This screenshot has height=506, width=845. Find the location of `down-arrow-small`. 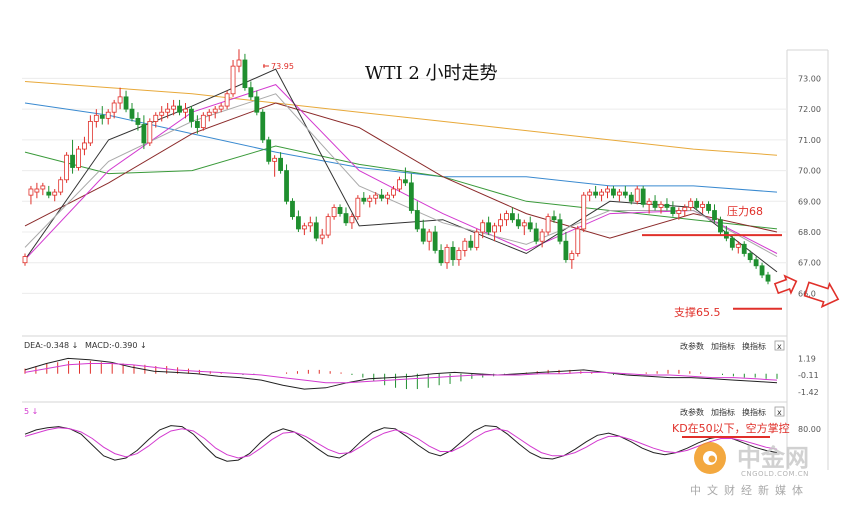

down-arrow-small is located at coordinates (785, 284).